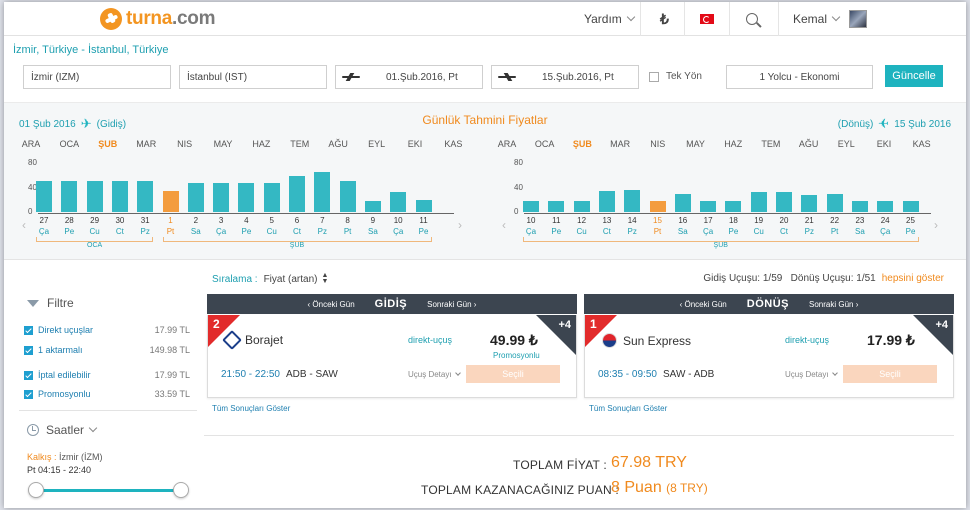 Image resolution: width=970 pixels, height=510 pixels. What do you see at coordinates (253, 77) in the screenshot?
I see `destination-input: İstanbul (IST)` at bounding box center [253, 77].